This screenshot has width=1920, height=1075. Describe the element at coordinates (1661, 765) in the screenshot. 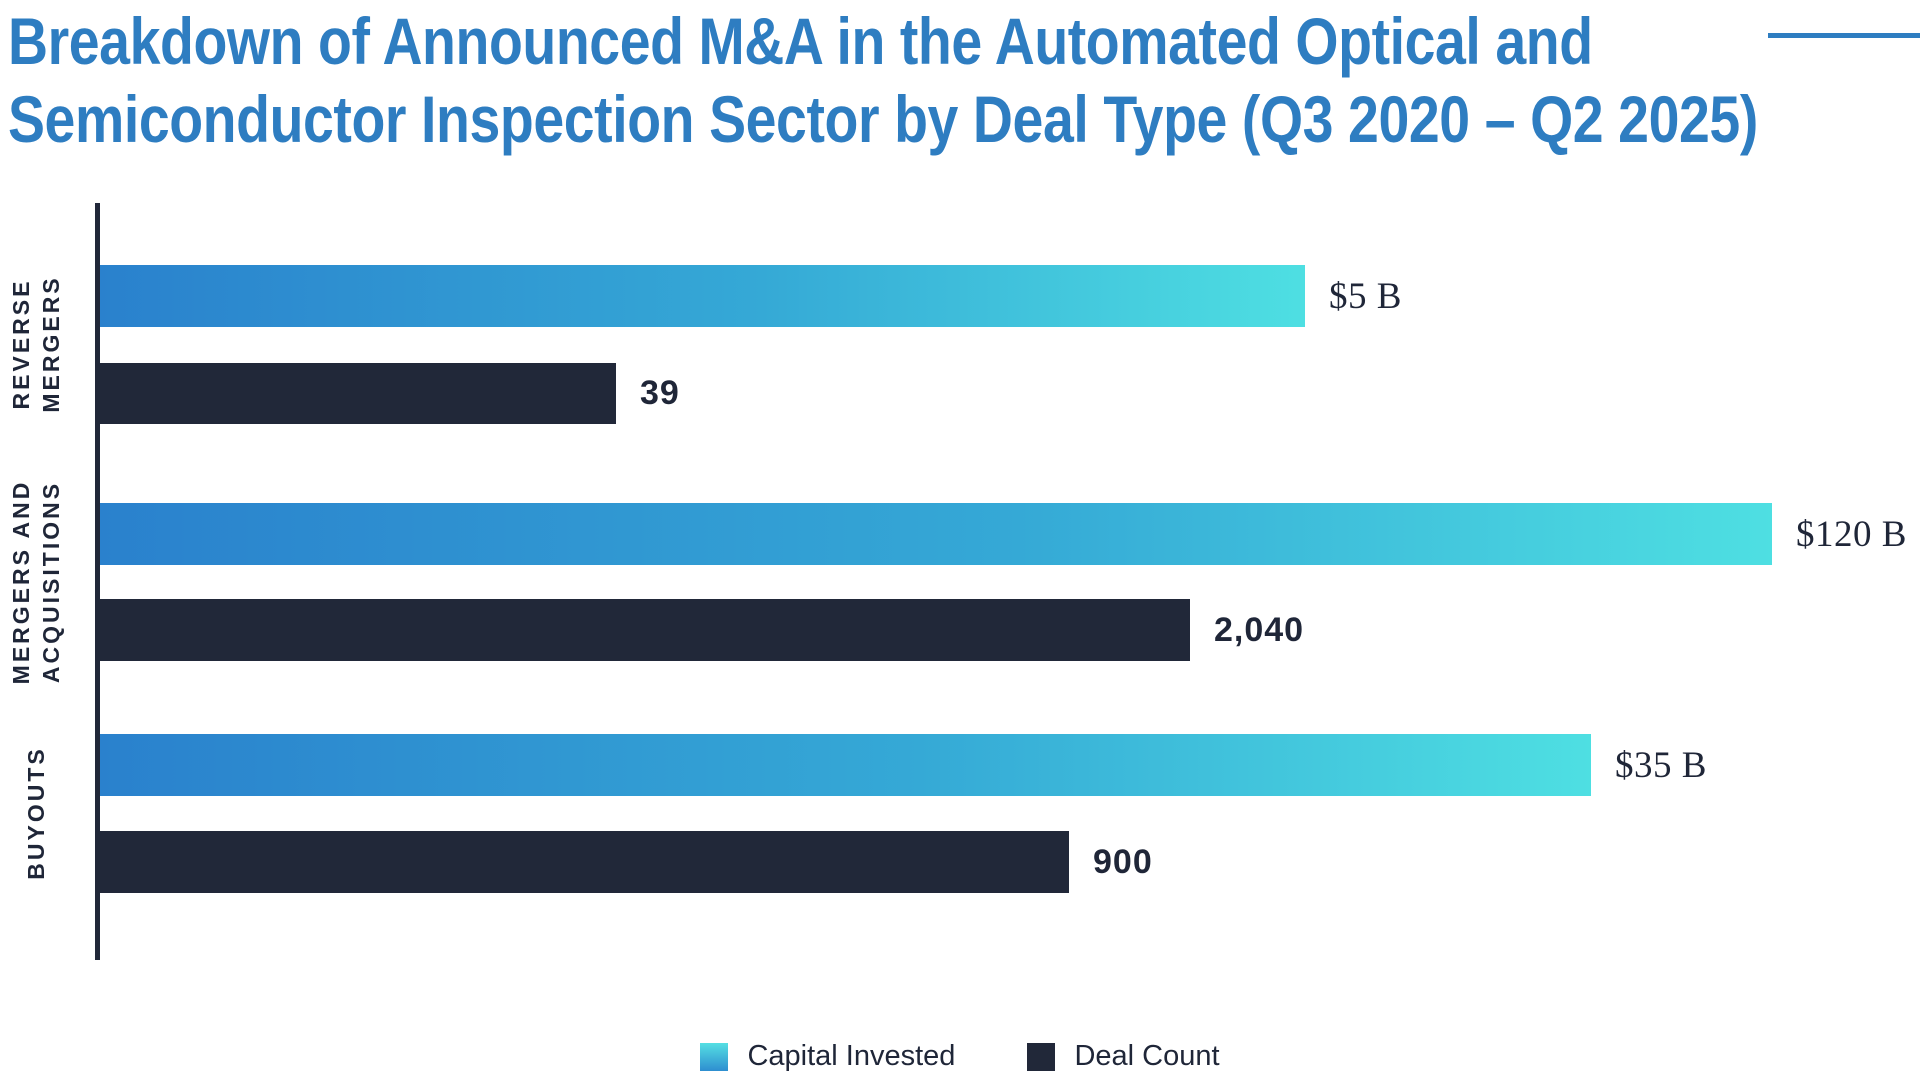

I see `value-label-buyouts-capital: $35 B` at that location.